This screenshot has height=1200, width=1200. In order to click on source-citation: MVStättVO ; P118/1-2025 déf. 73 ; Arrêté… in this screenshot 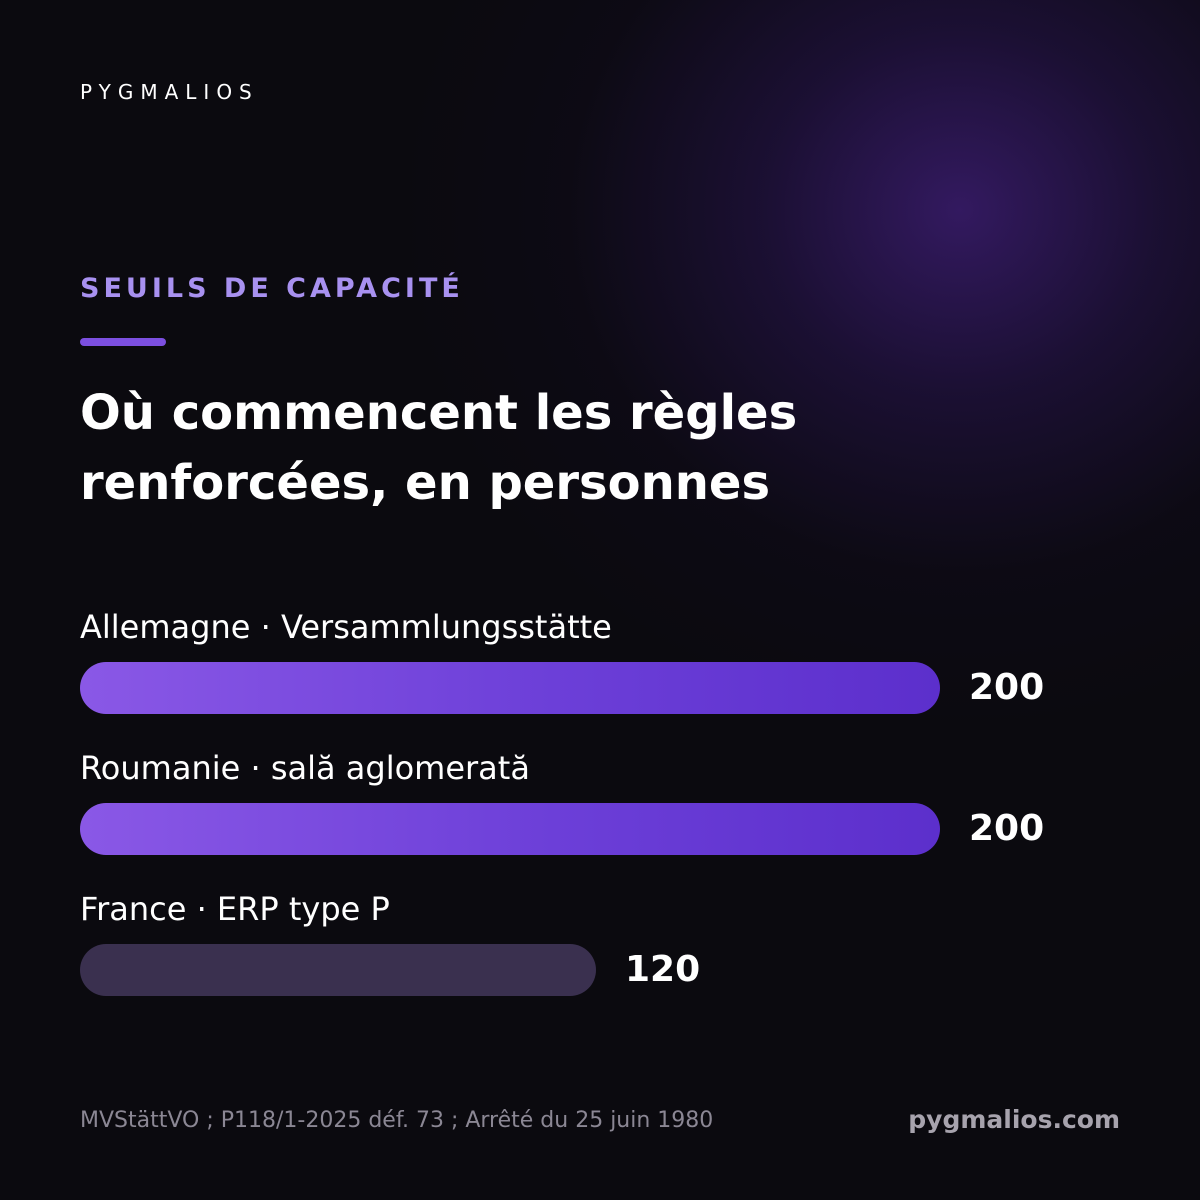, I will do `click(397, 1120)`.